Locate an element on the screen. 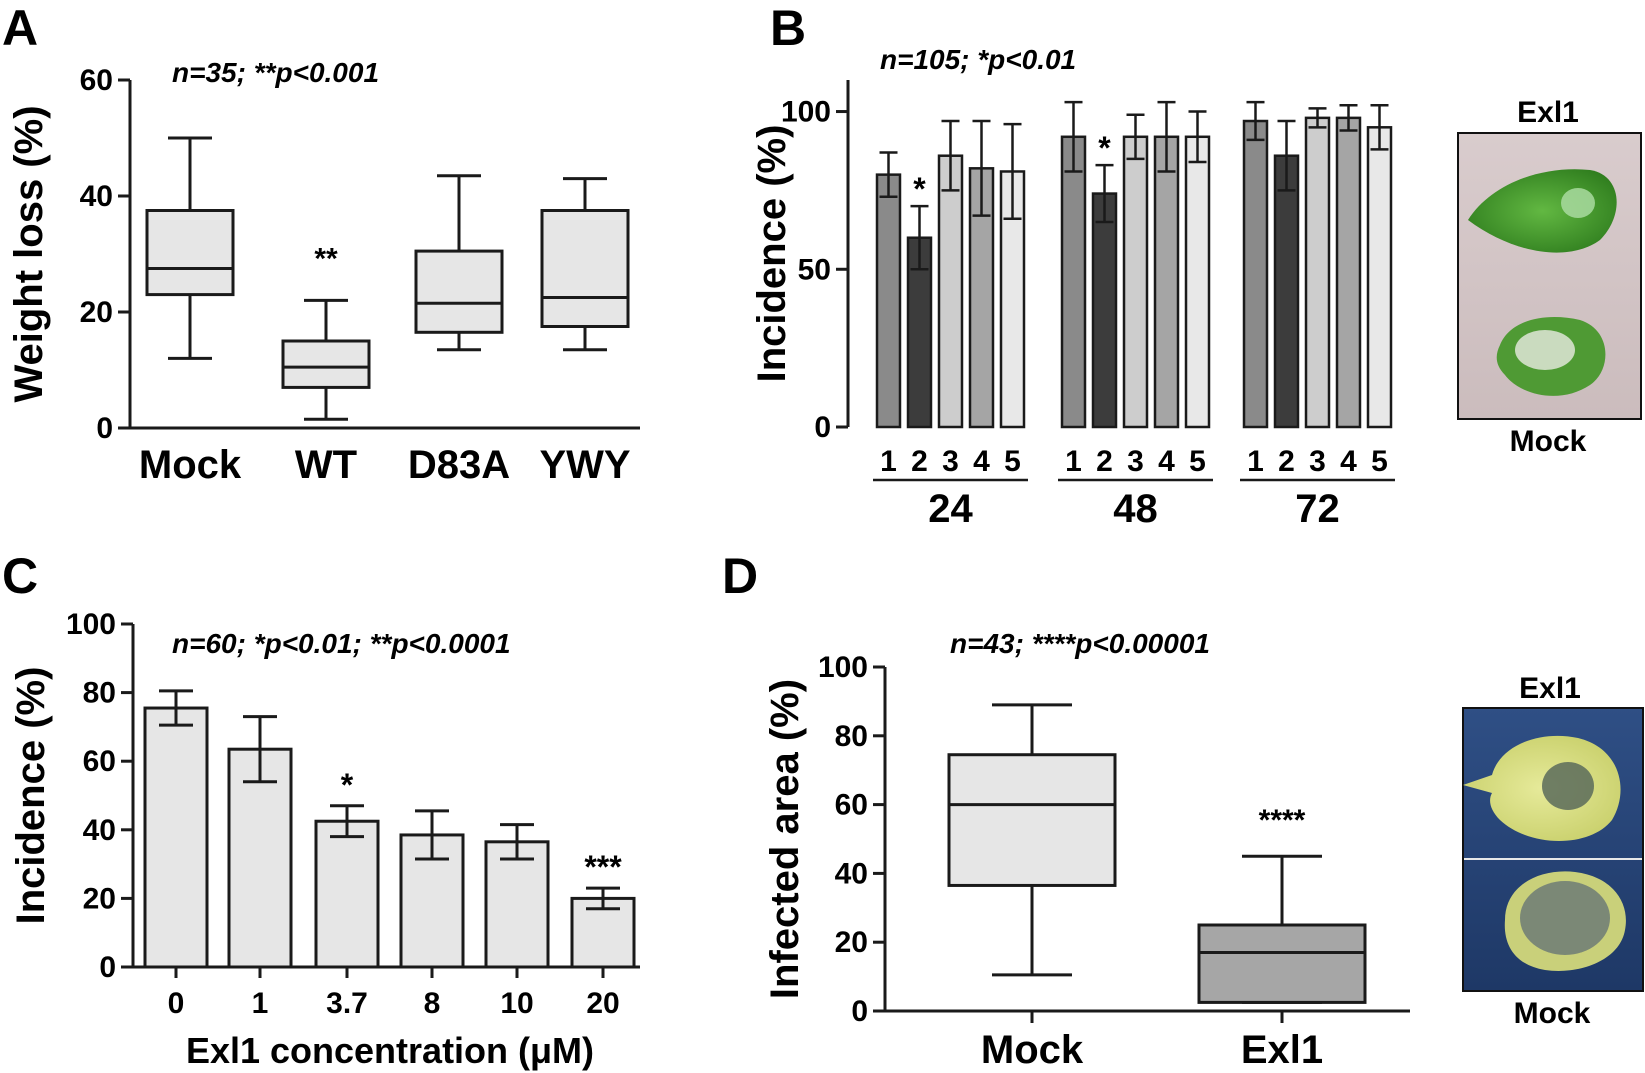 This screenshot has width=1645, height=1073. leaf-photo-d: Exl1 Mock is located at coordinates (1553, 851).